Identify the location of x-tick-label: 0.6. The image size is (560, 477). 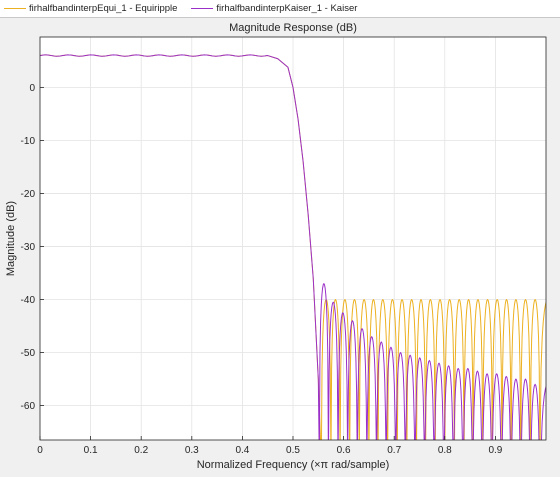
(344, 450).